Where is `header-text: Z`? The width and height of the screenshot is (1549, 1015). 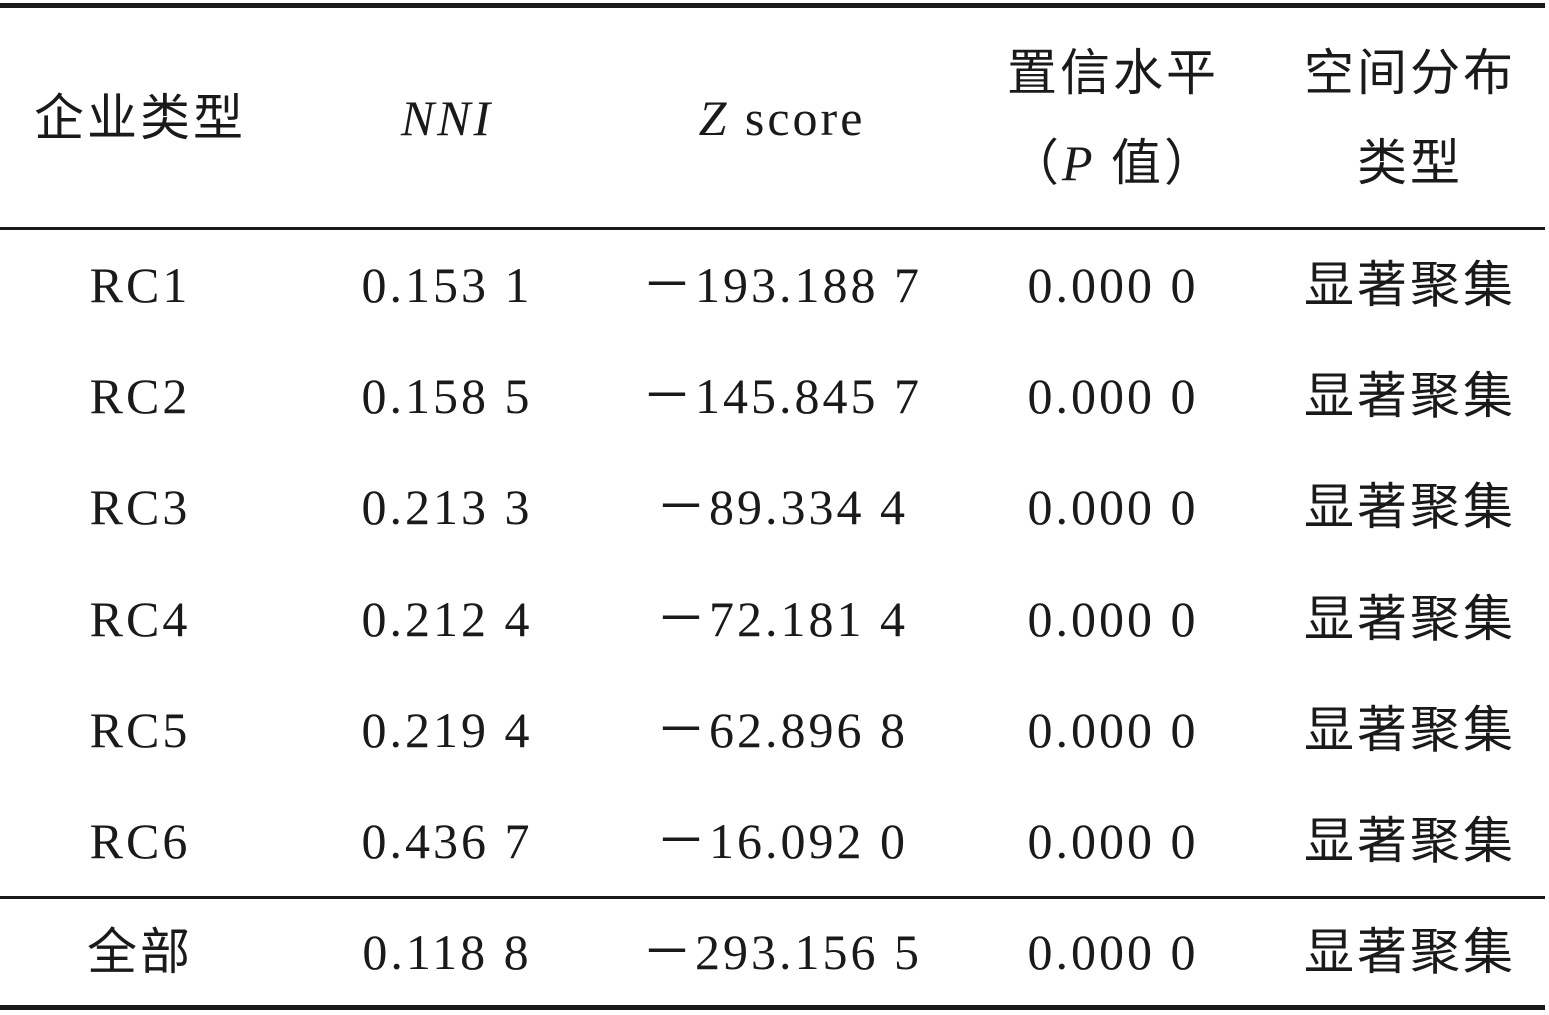
header-text: Z is located at coordinates (714, 118).